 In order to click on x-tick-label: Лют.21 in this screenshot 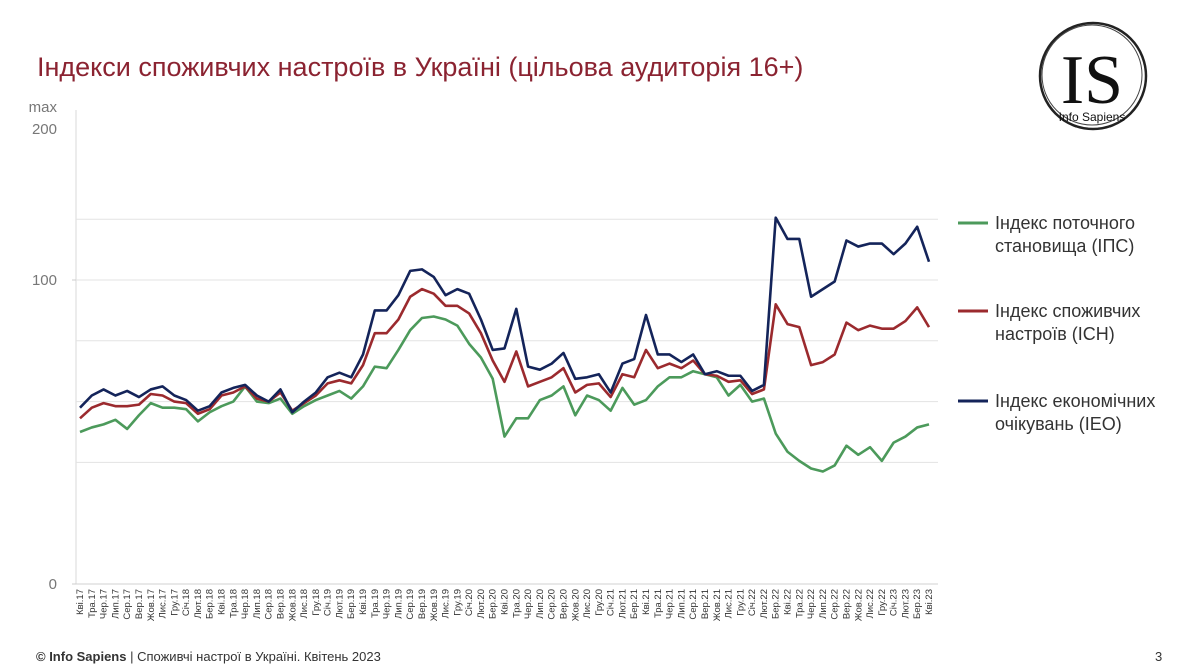, I will do `click(622, 604)`.